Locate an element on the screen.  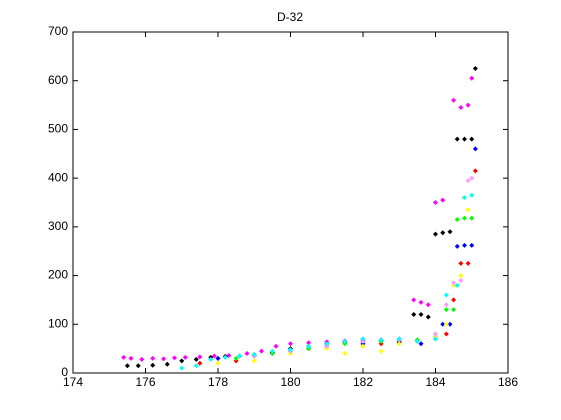
y-tick-label: 700 is located at coordinates (58, 31).